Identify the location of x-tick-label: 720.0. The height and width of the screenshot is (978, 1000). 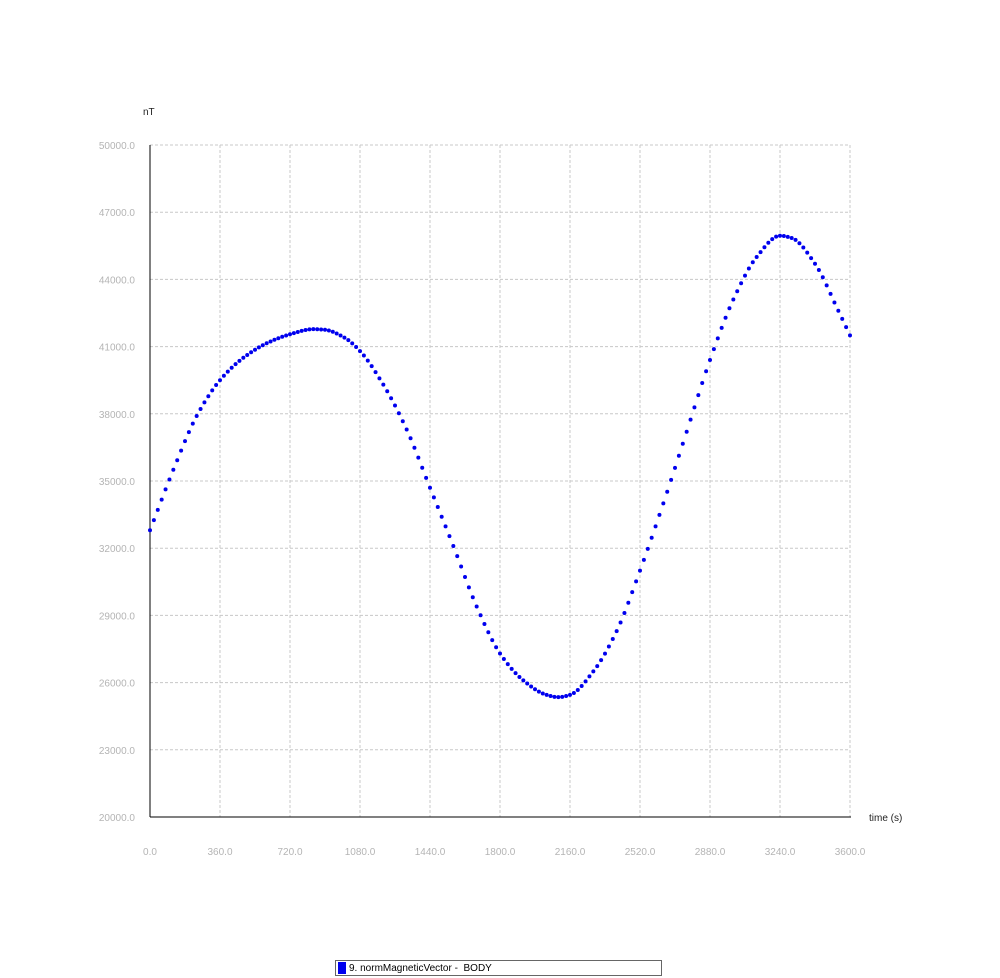
(289, 852).